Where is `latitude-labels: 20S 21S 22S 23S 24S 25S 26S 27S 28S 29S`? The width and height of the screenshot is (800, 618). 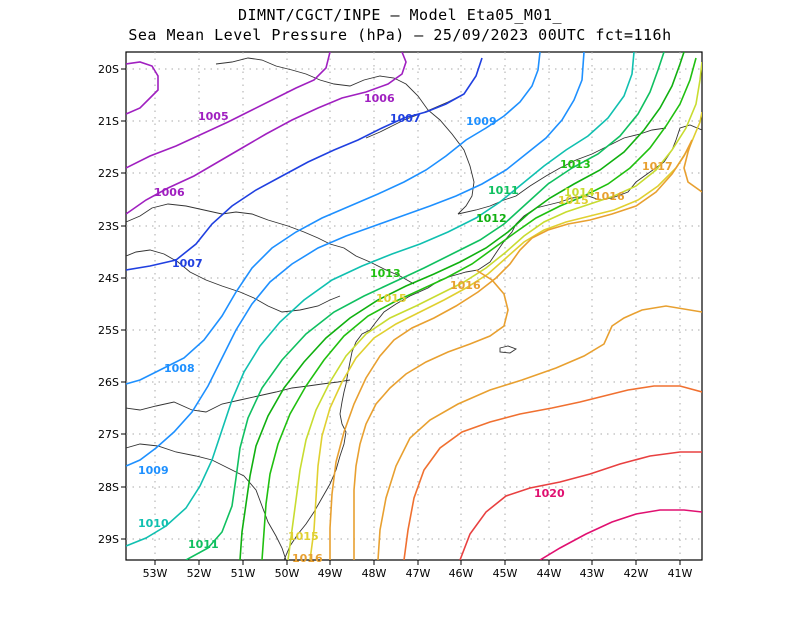
latitude-labels: 20S 21S 22S 23S 24S 25S 26S 27S 28S 29S is located at coordinates (108, 304).